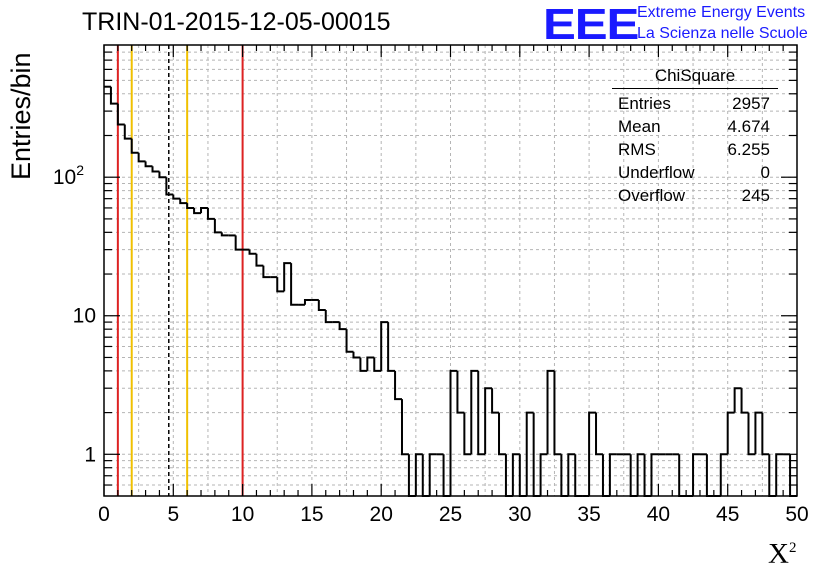 This screenshot has width=836, height=572. Describe the element at coordinates (727, 514) in the screenshot. I see `x-tick-label: 45` at that location.